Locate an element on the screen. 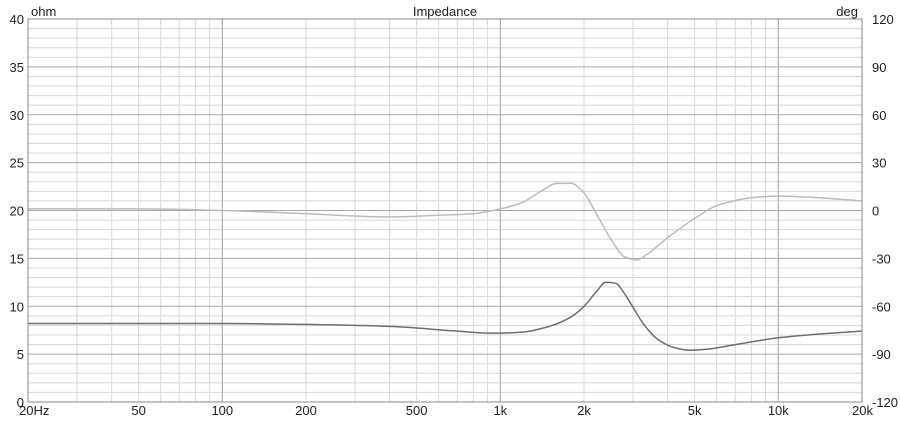 This screenshot has height=429, width=900. y2-tick-label: 30 is located at coordinates (879, 163).